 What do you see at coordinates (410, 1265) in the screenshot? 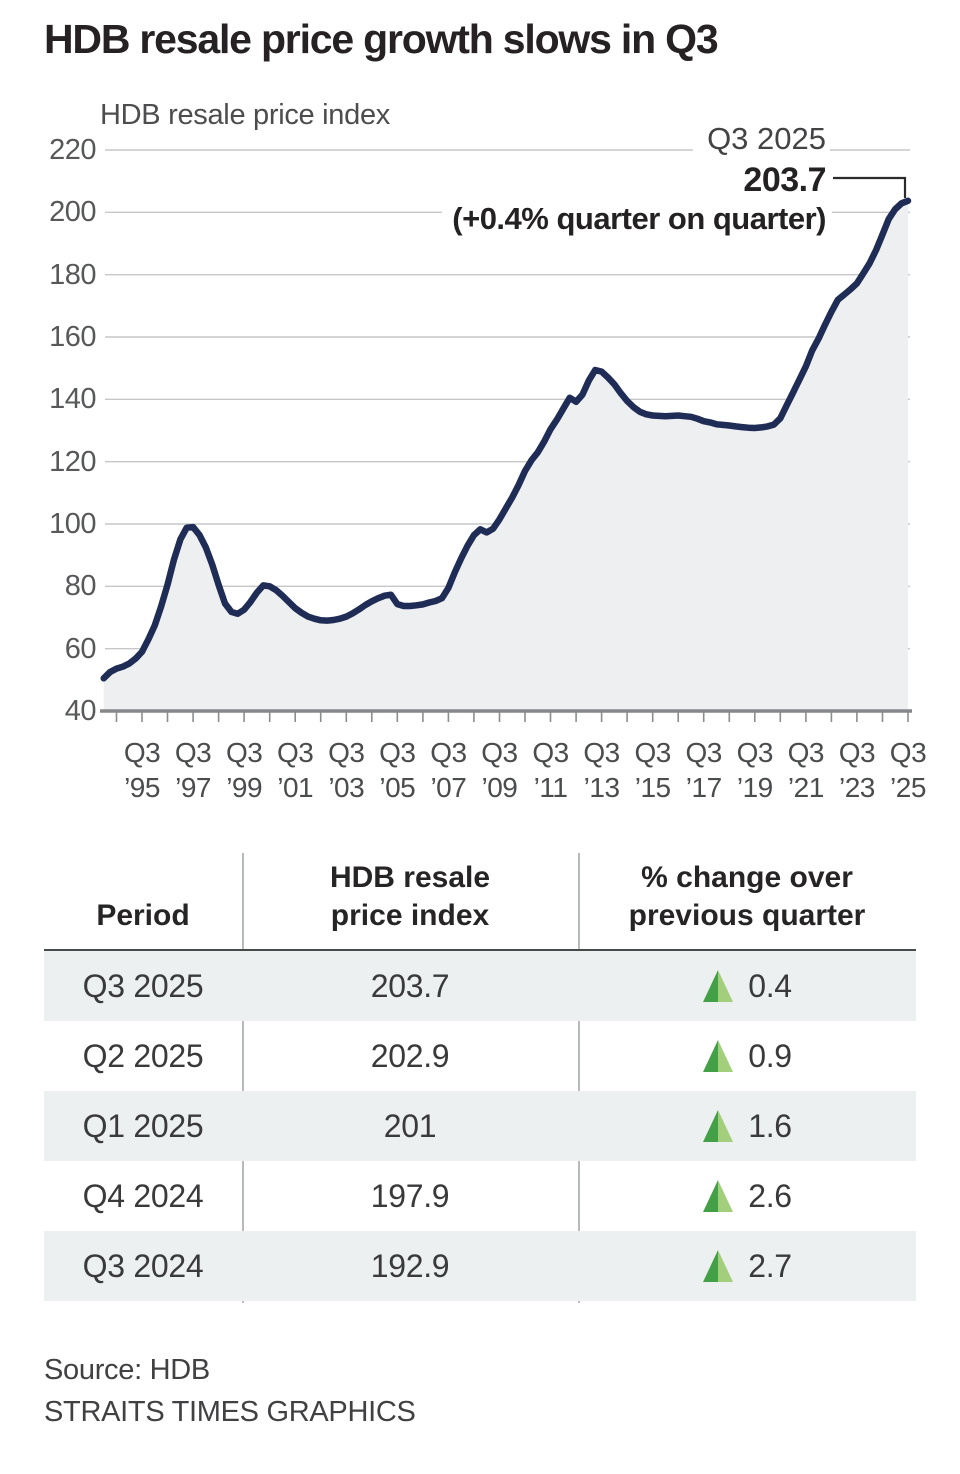
I see `index-cell: 192.9` at bounding box center [410, 1265].